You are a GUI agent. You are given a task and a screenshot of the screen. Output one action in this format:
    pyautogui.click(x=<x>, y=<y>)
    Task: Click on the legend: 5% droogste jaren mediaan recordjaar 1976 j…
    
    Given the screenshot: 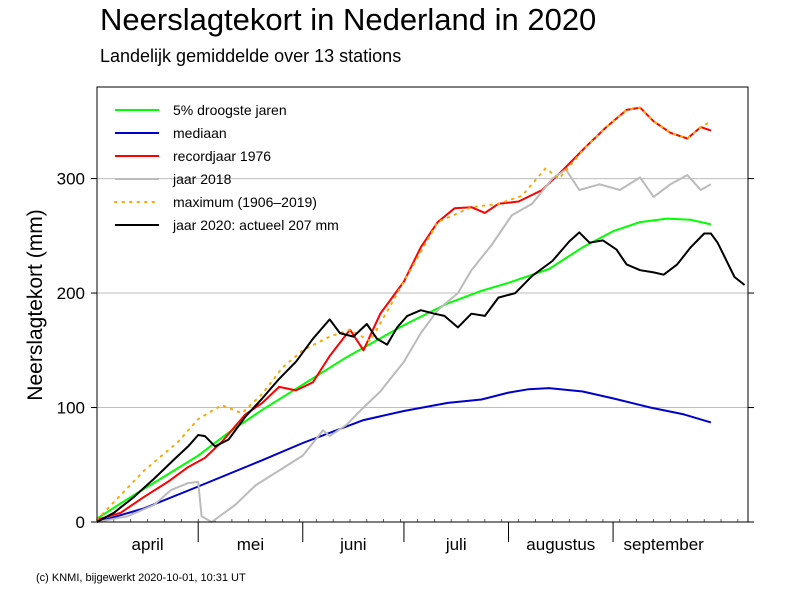 What is the action you would take?
    pyautogui.click(x=226, y=167)
    